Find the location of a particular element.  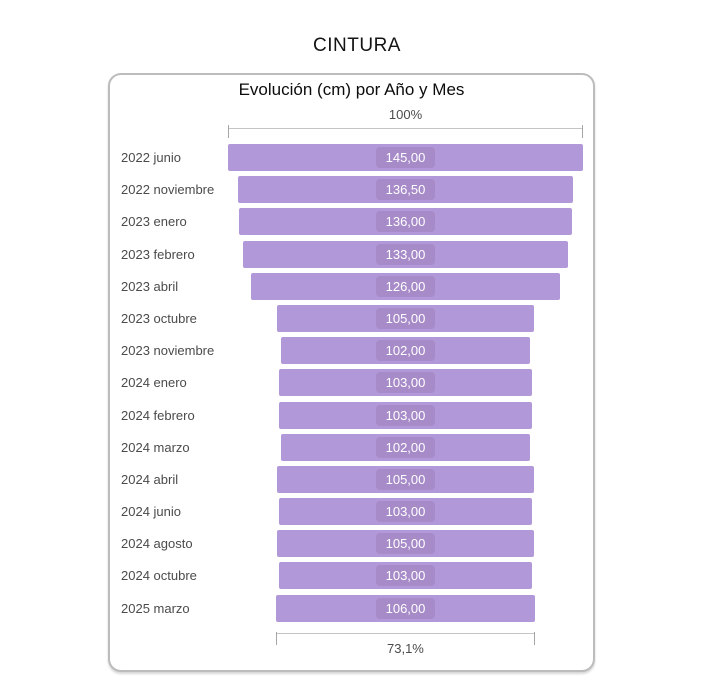

category-label: 2023 enero is located at coordinates (154, 222).